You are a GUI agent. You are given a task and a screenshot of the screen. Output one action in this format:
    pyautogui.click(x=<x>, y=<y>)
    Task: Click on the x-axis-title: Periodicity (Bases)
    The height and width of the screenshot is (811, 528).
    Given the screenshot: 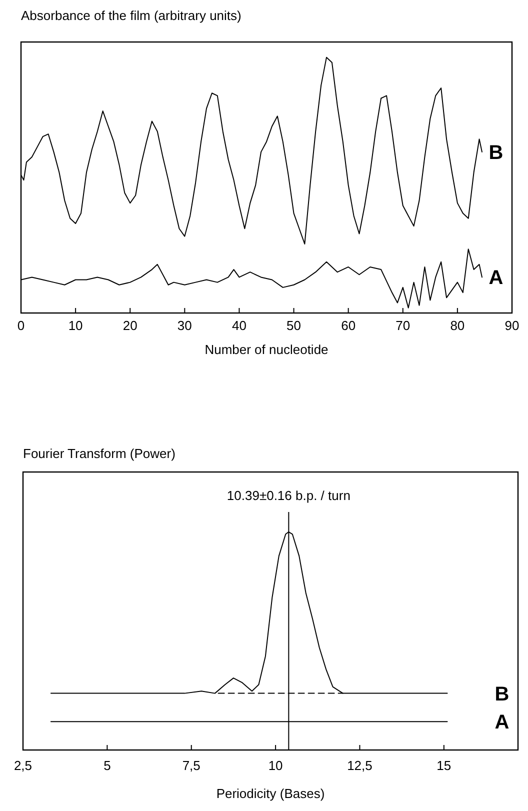 What is the action you would take?
    pyautogui.click(x=270, y=793)
    